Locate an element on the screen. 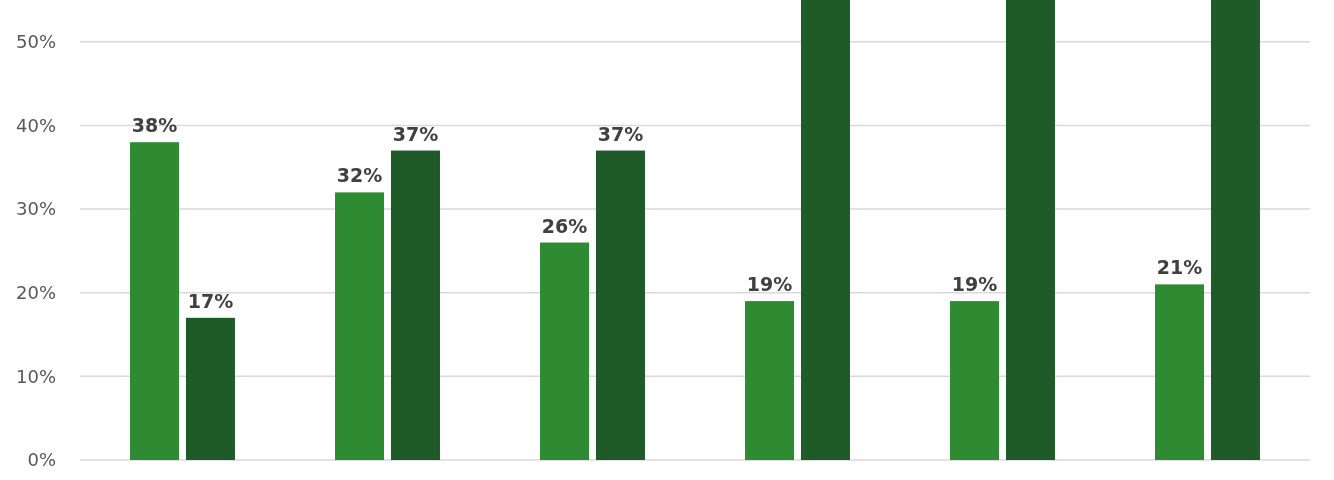 Image resolution: width=1334 pixels, height=480 pixels. y-tick-label: 50% is located at coordinates (35, 42).